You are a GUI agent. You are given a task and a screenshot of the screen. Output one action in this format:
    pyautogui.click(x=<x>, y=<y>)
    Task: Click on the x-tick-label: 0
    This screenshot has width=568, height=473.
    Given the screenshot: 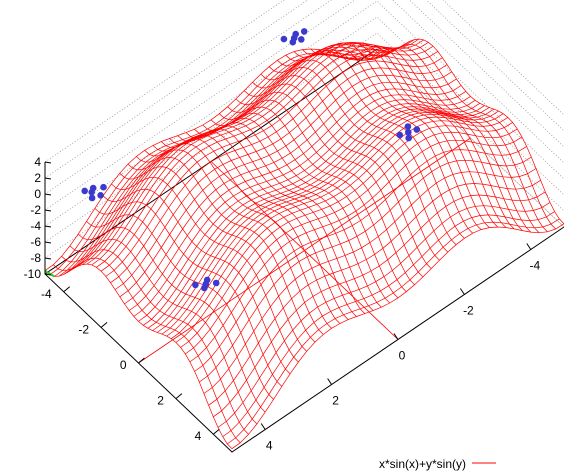 What is the action you would take?
    pyautogui.click(x=123, y=365)
    